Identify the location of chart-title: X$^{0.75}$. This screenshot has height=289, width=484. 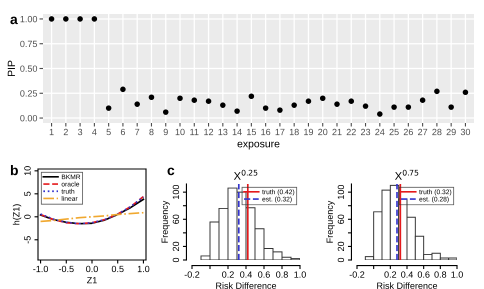
(406, 175).